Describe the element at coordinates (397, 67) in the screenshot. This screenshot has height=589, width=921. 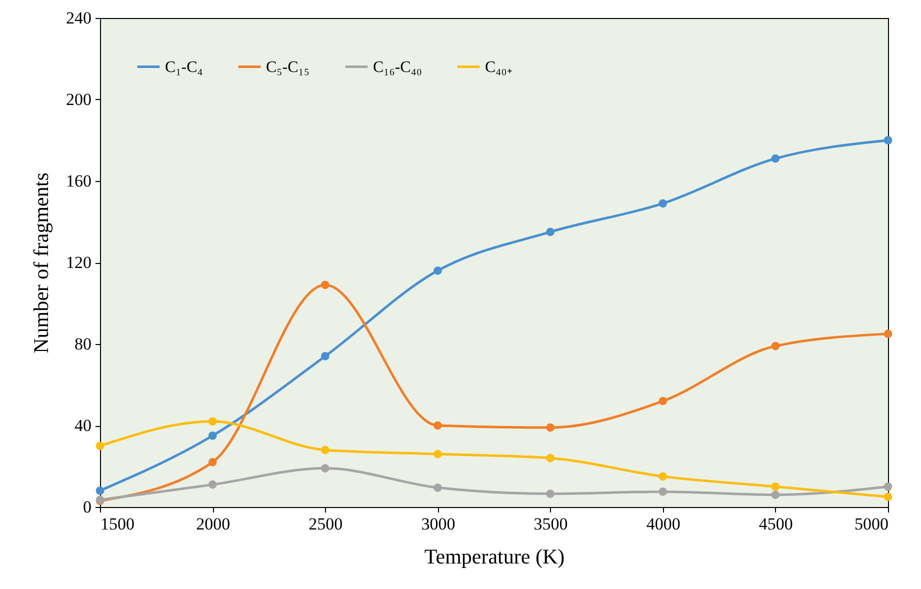
I see `legend-label: C₁₆-C₄₀` at that location.